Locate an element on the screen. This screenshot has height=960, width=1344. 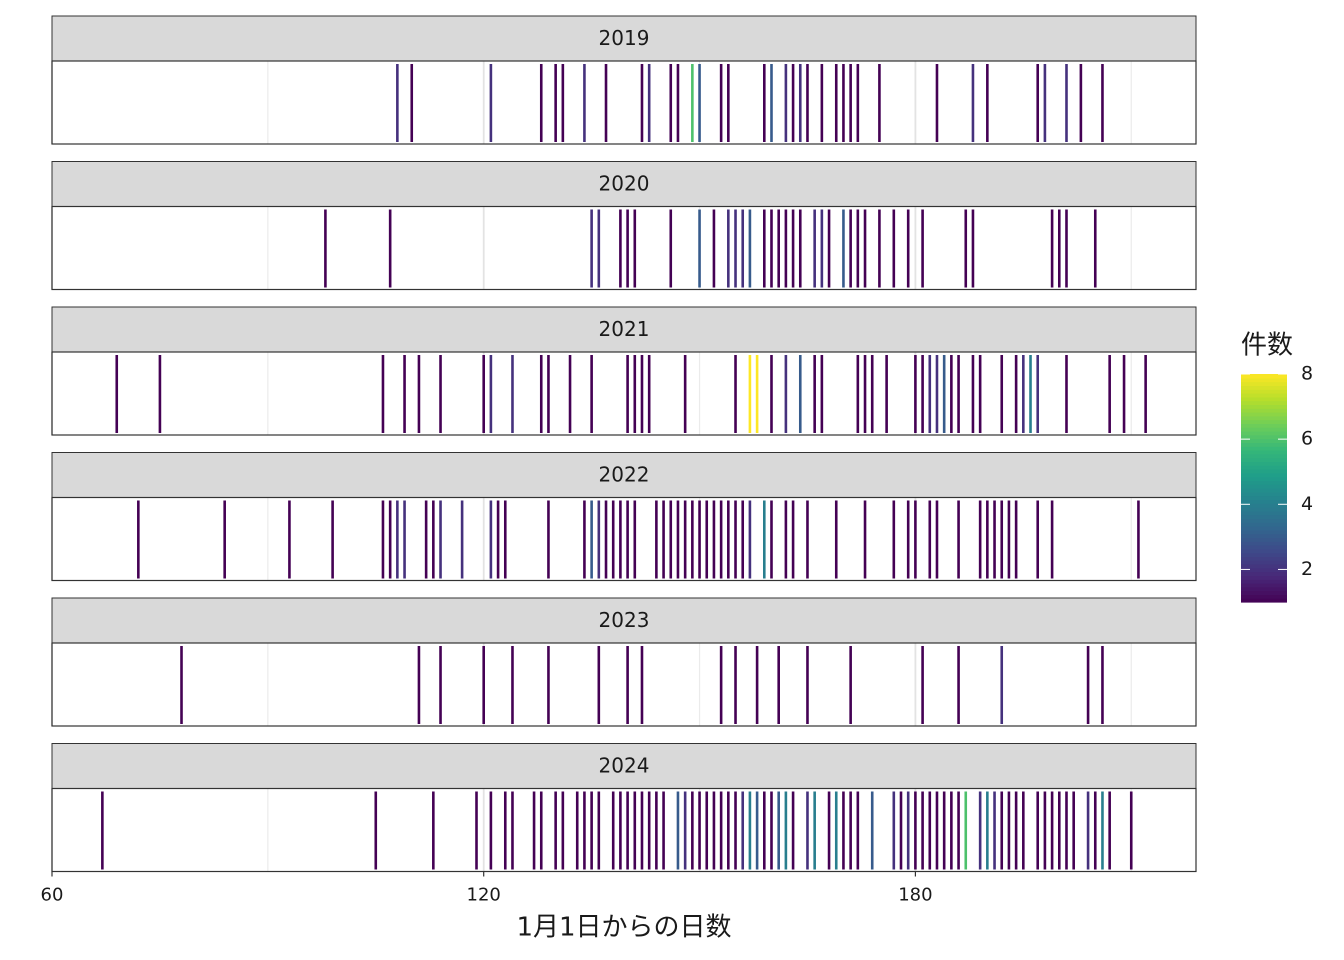
strip-label: 2022 is located at coordinates (624, 475).